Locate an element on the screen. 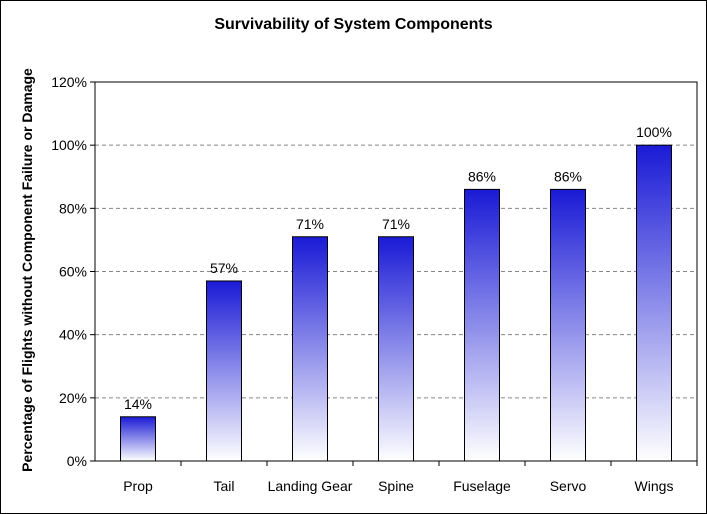 The image size is (707, 514). y-tick-label: 40% is located at coordinates (73, 335).